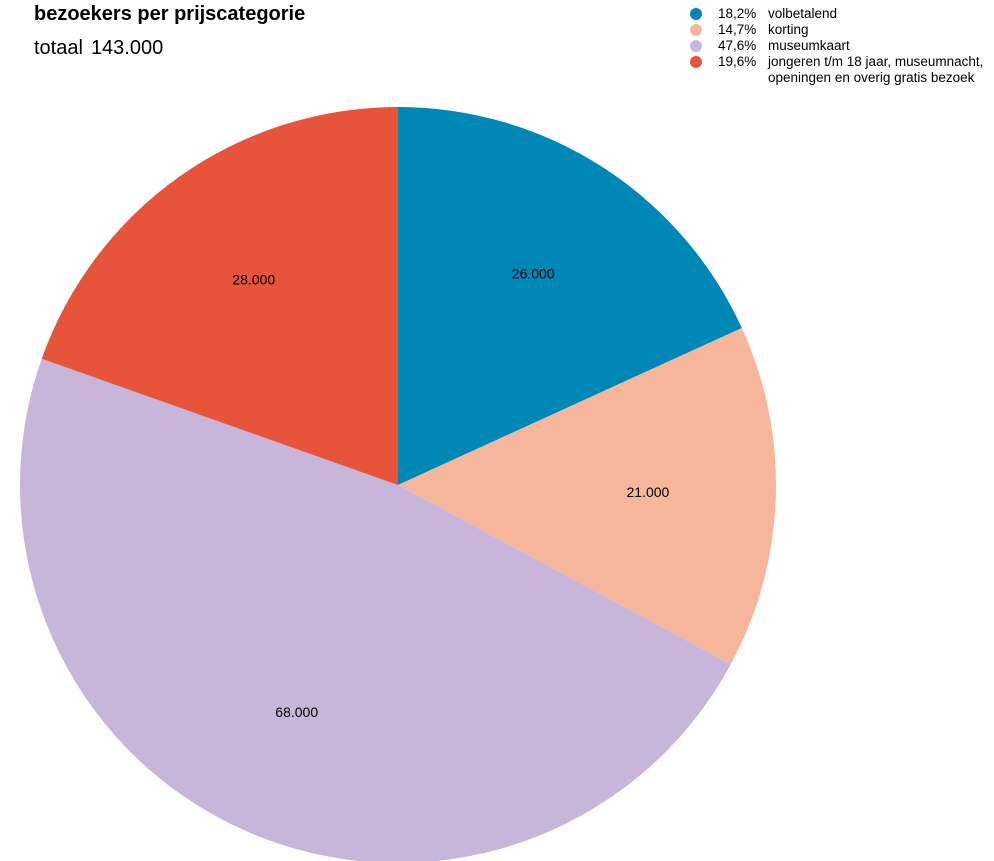 The height and width of the screenshot is (861, 994). I want to click on slice-value-label: 68.000, so click(296, 712).